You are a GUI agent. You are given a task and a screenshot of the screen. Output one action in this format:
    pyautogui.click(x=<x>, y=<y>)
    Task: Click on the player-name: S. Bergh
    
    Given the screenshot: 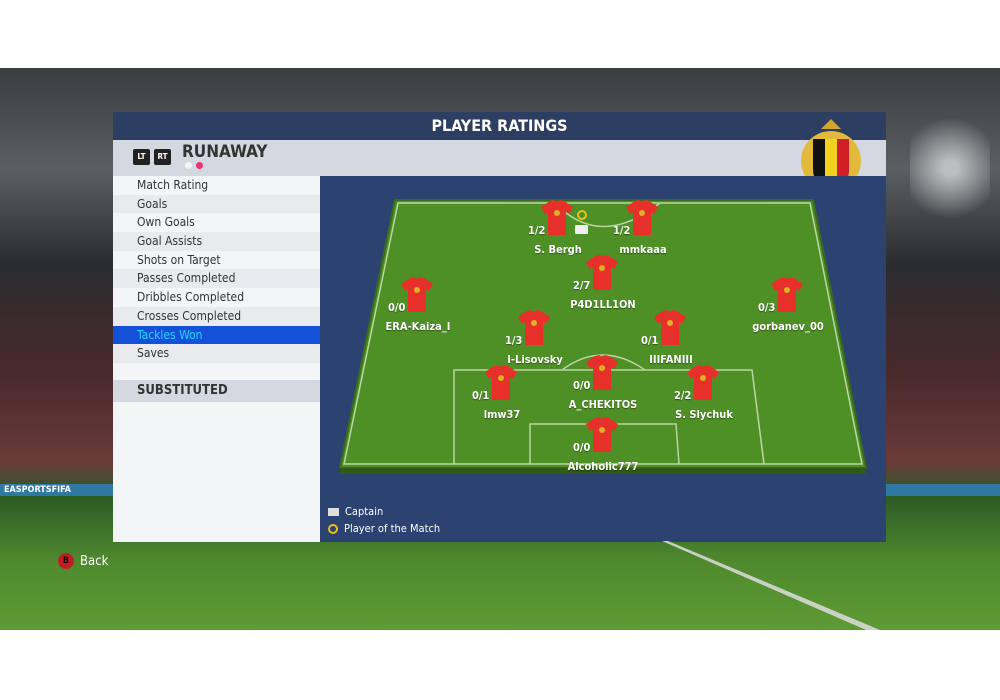 What is the action you would take?
    pyautogui.click(x=558, y=249)
    